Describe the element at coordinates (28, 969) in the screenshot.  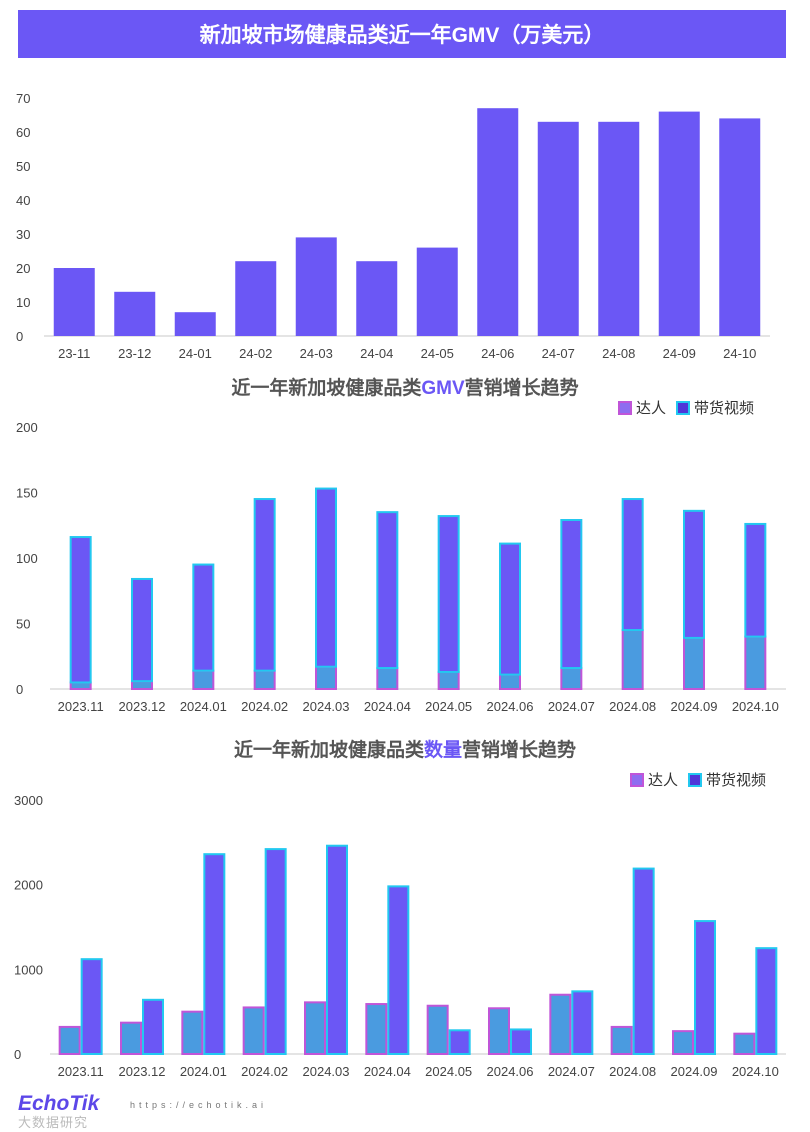
I see `y-tick-label: 1000` at that location.